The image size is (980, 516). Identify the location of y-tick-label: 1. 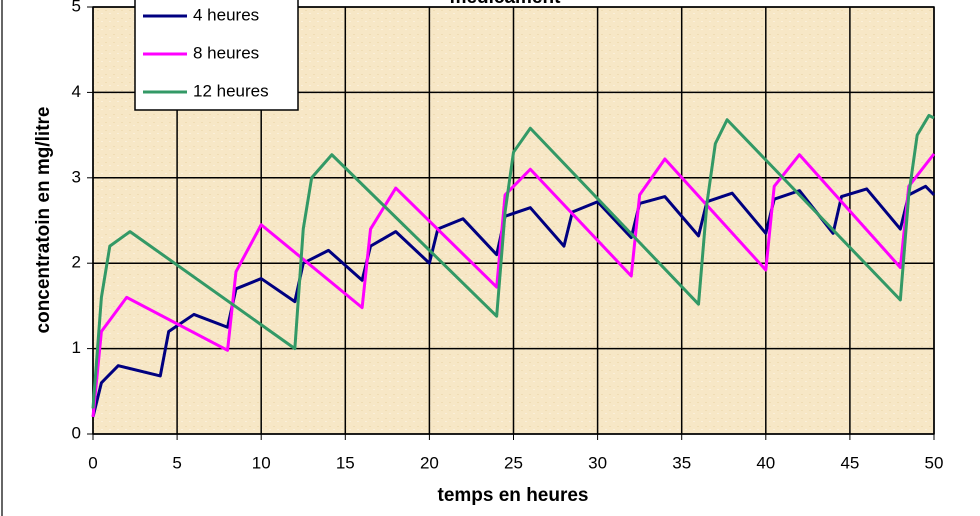
(76, 347).